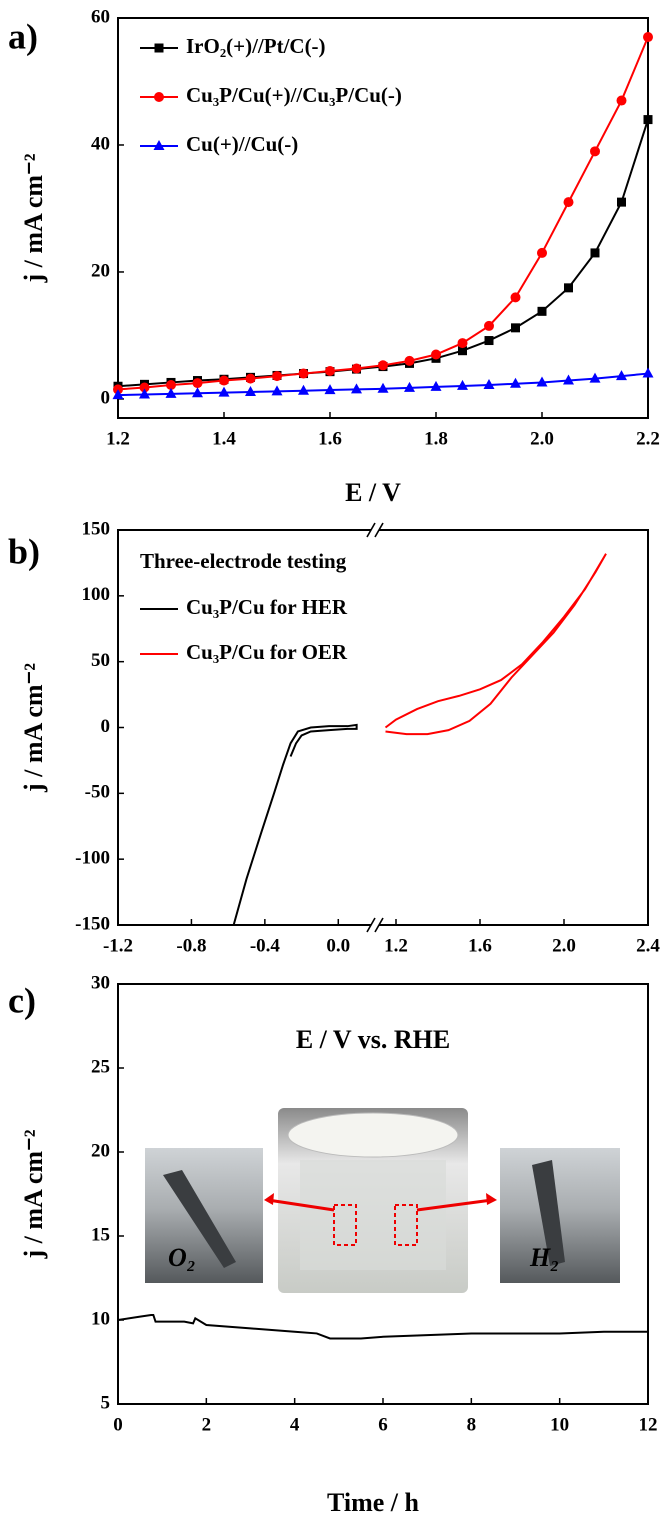 Image resolution: width=667 pixels, height=1529 pixels. Describe the element at coordinates (373, 1215) in the screenshot. I see `cell-body` at that location.